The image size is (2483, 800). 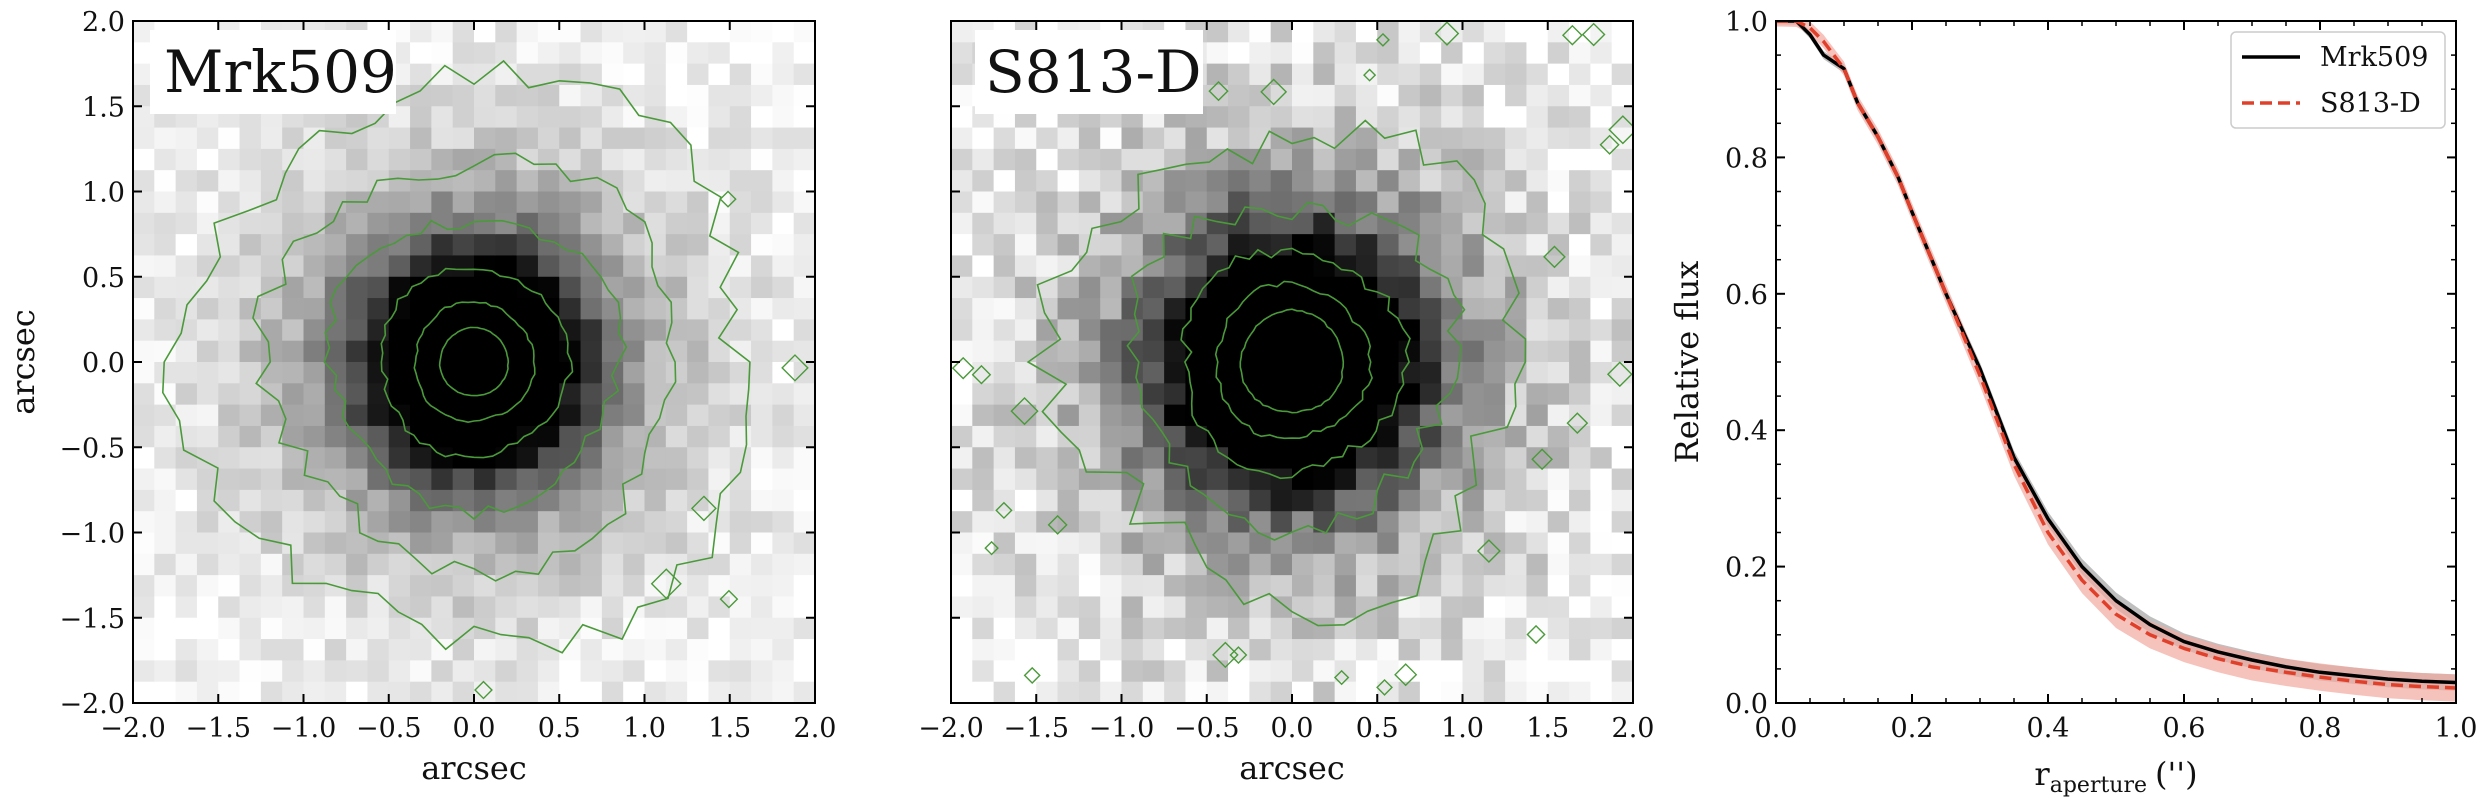 What do you see at coordinates (2176, 774) in the screenshot?
I see `curve-xlabel-unit: ('')` at bounding box center [2176, 774].